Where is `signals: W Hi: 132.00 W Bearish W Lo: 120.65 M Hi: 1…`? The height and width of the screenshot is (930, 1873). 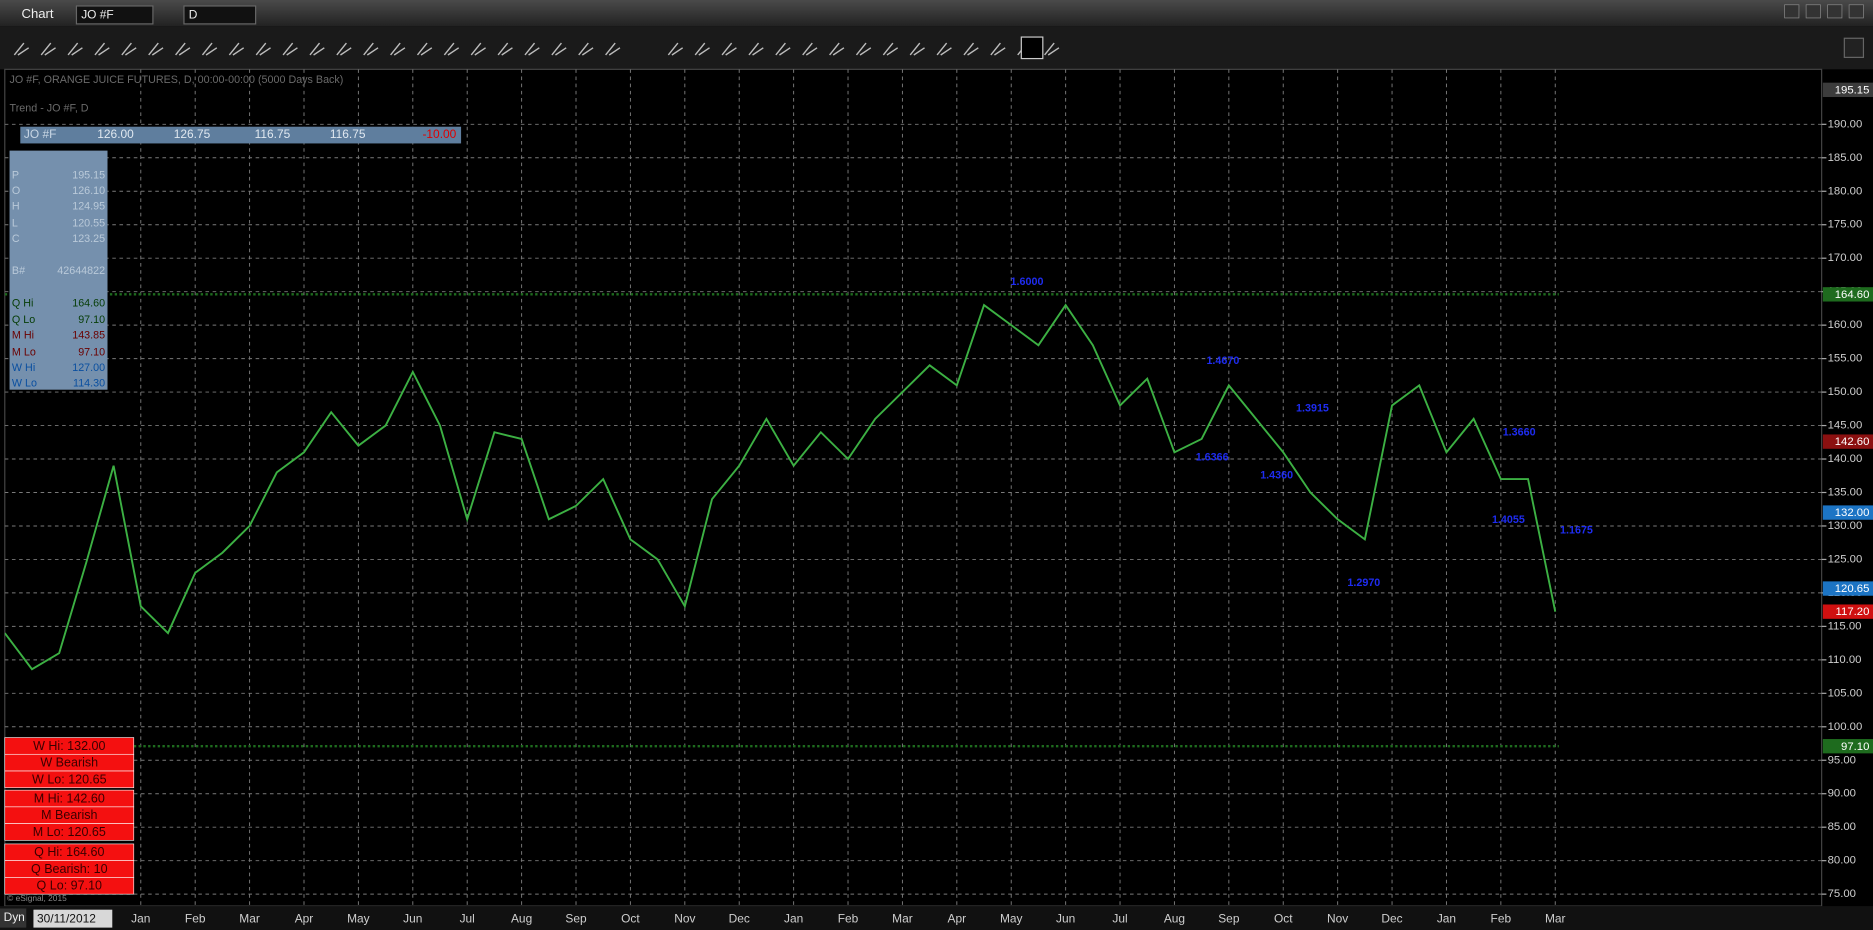
signals: W Hi: 132.00 W Bearish W Lo: 120.65 M Hi: 1… is located at coordinates (69, 816).